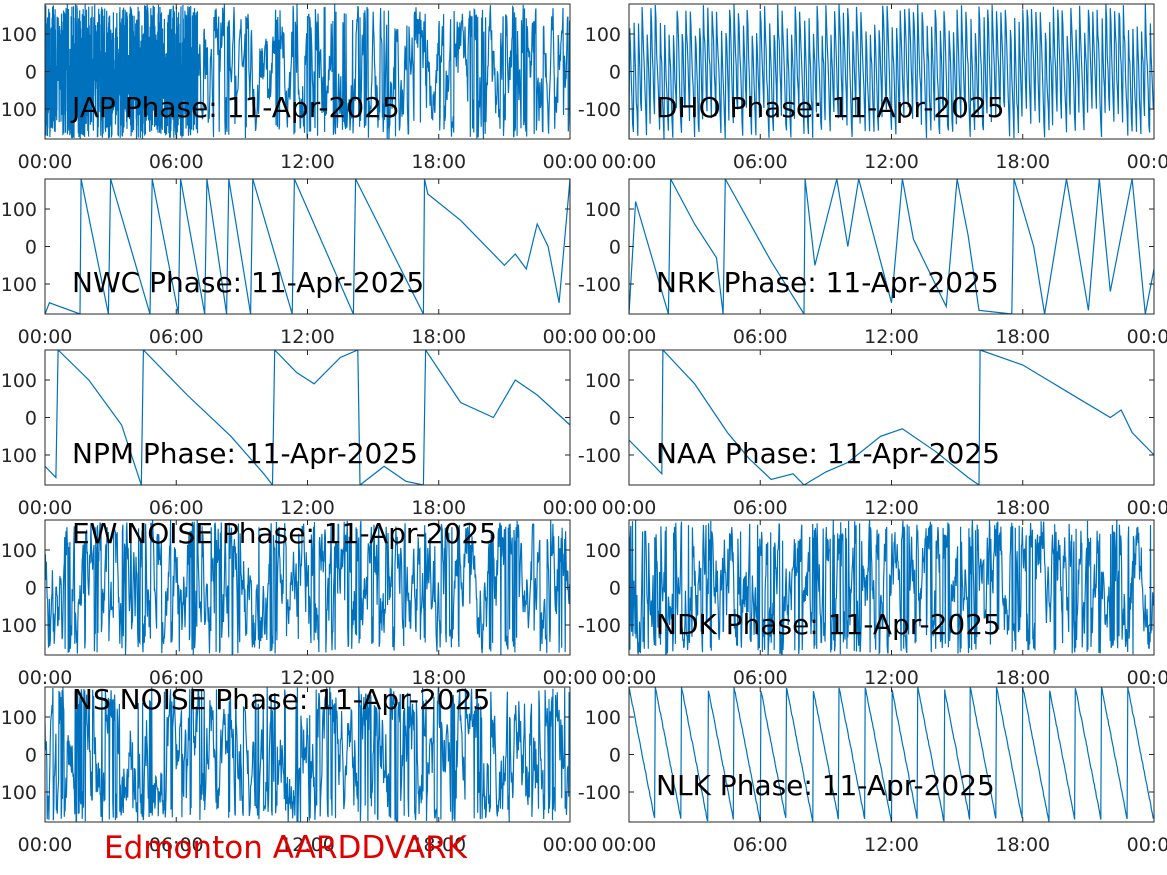 This screenshot has height=875, width=1167. Describe the element at coordinates (827, 282) in the screenshot. I see `panel-title: NRK Phase: 11-Apr-2025` at that location.